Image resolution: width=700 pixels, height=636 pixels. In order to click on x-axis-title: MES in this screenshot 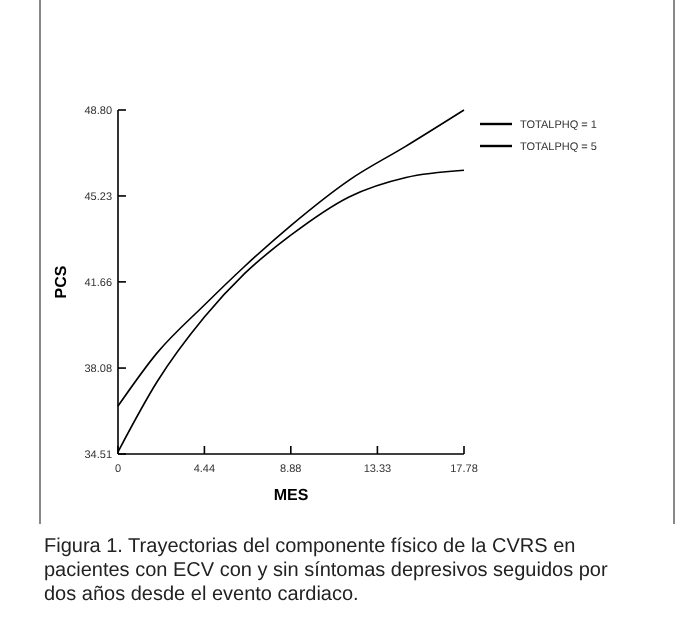, I will do `click(291, 495)`.